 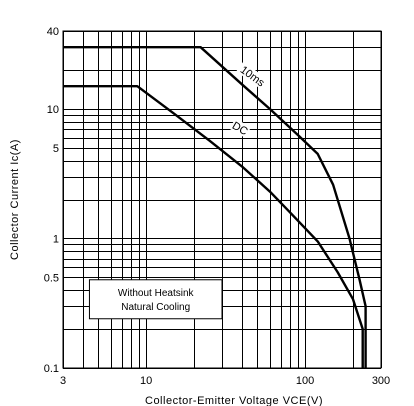 I want to click on annotation-dc-group: DC, so click(x=240, y=128).